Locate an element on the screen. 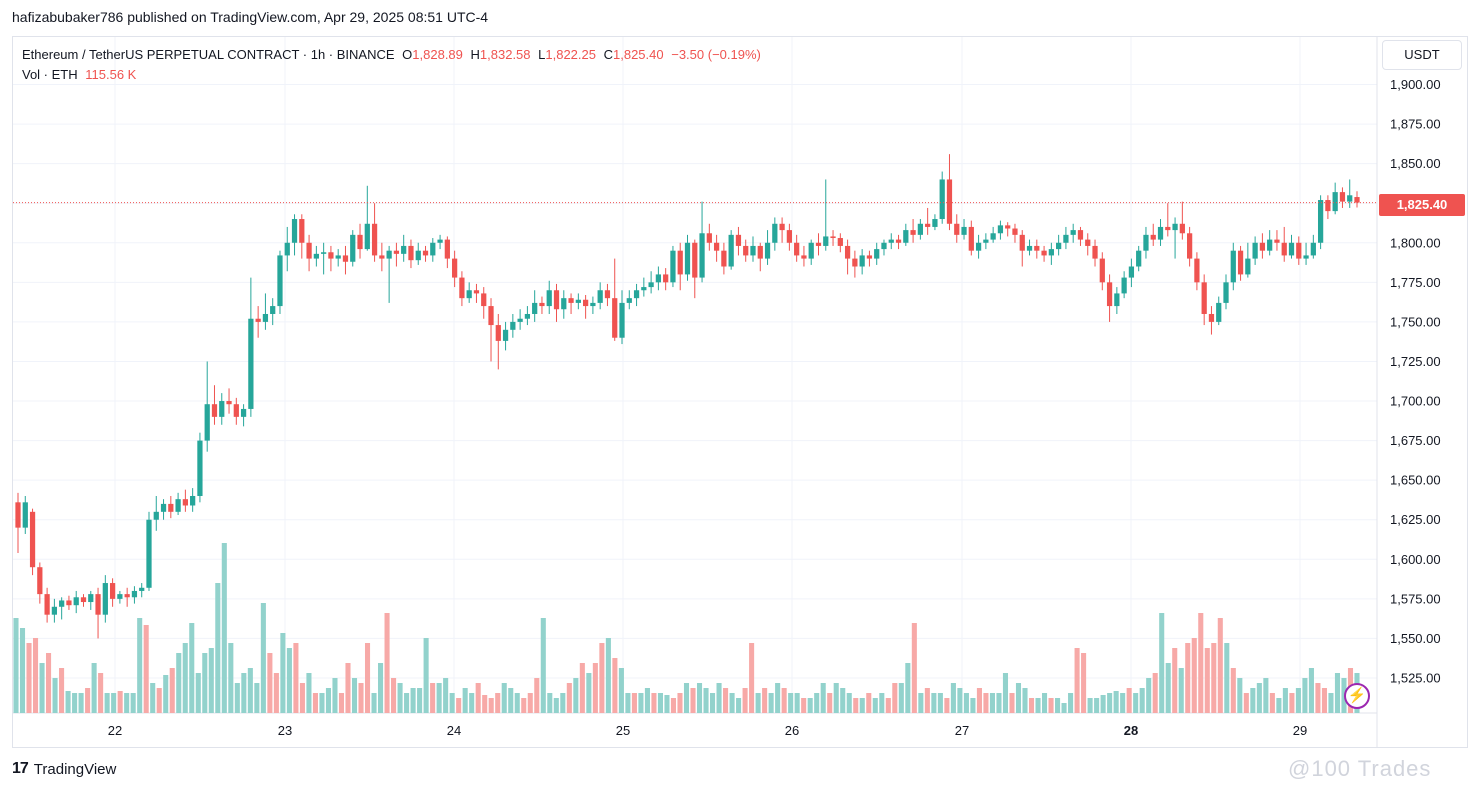  flash-icon: ⚡ is located at coordinates (1357, 696).